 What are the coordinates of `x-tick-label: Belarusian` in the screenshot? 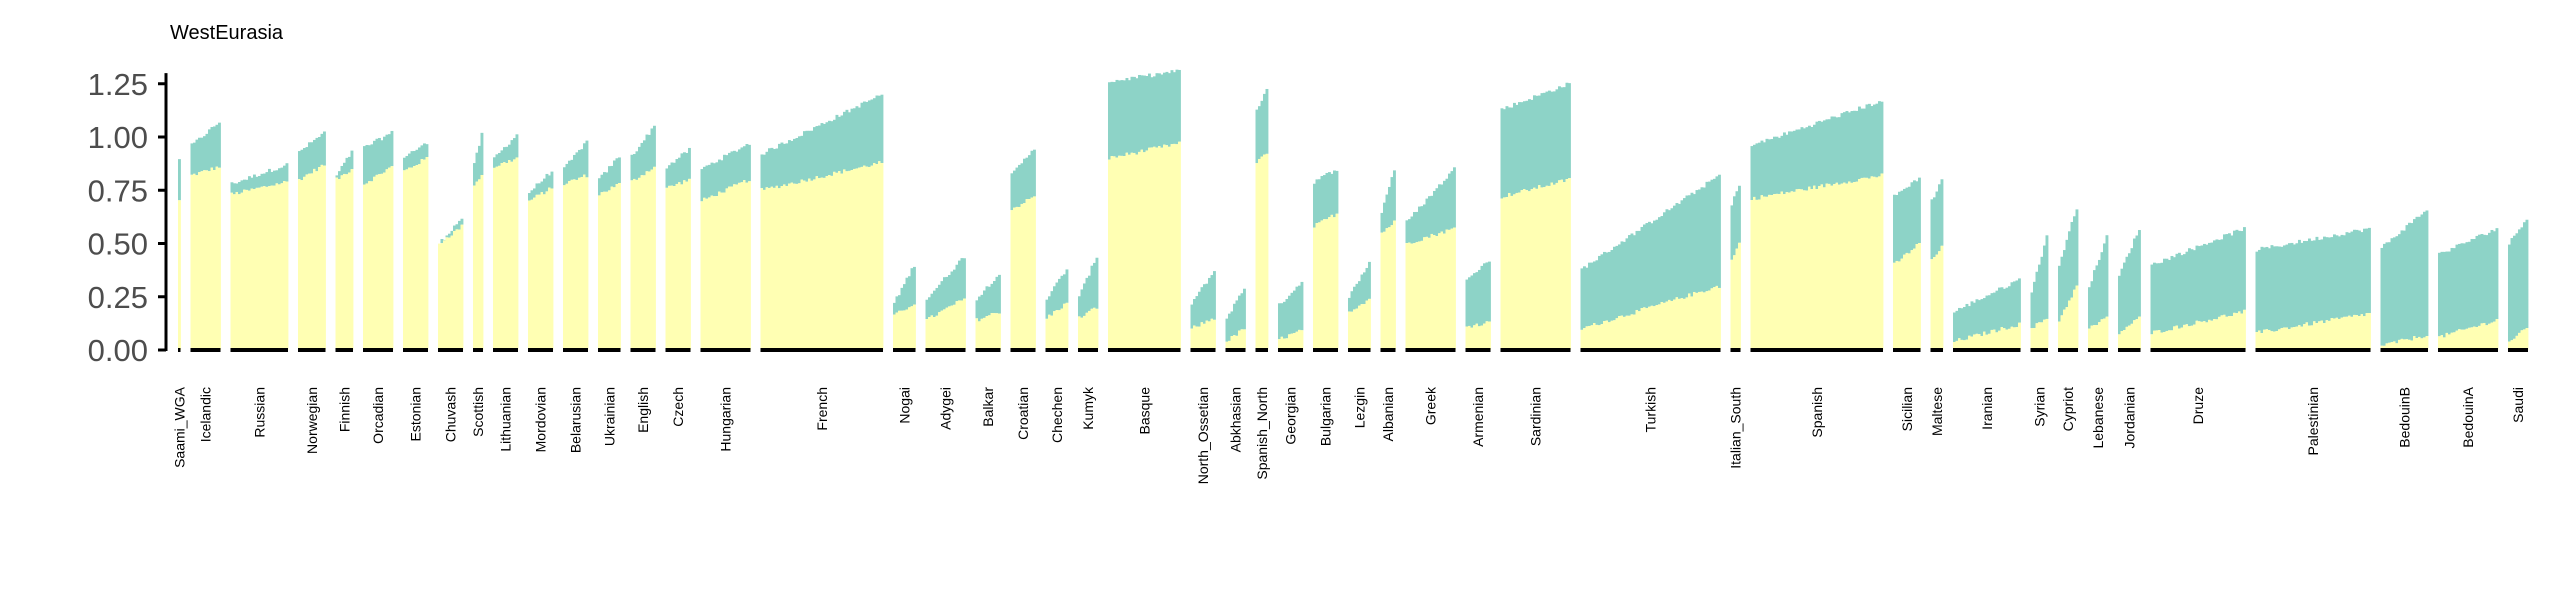 It's located at (576, 420).